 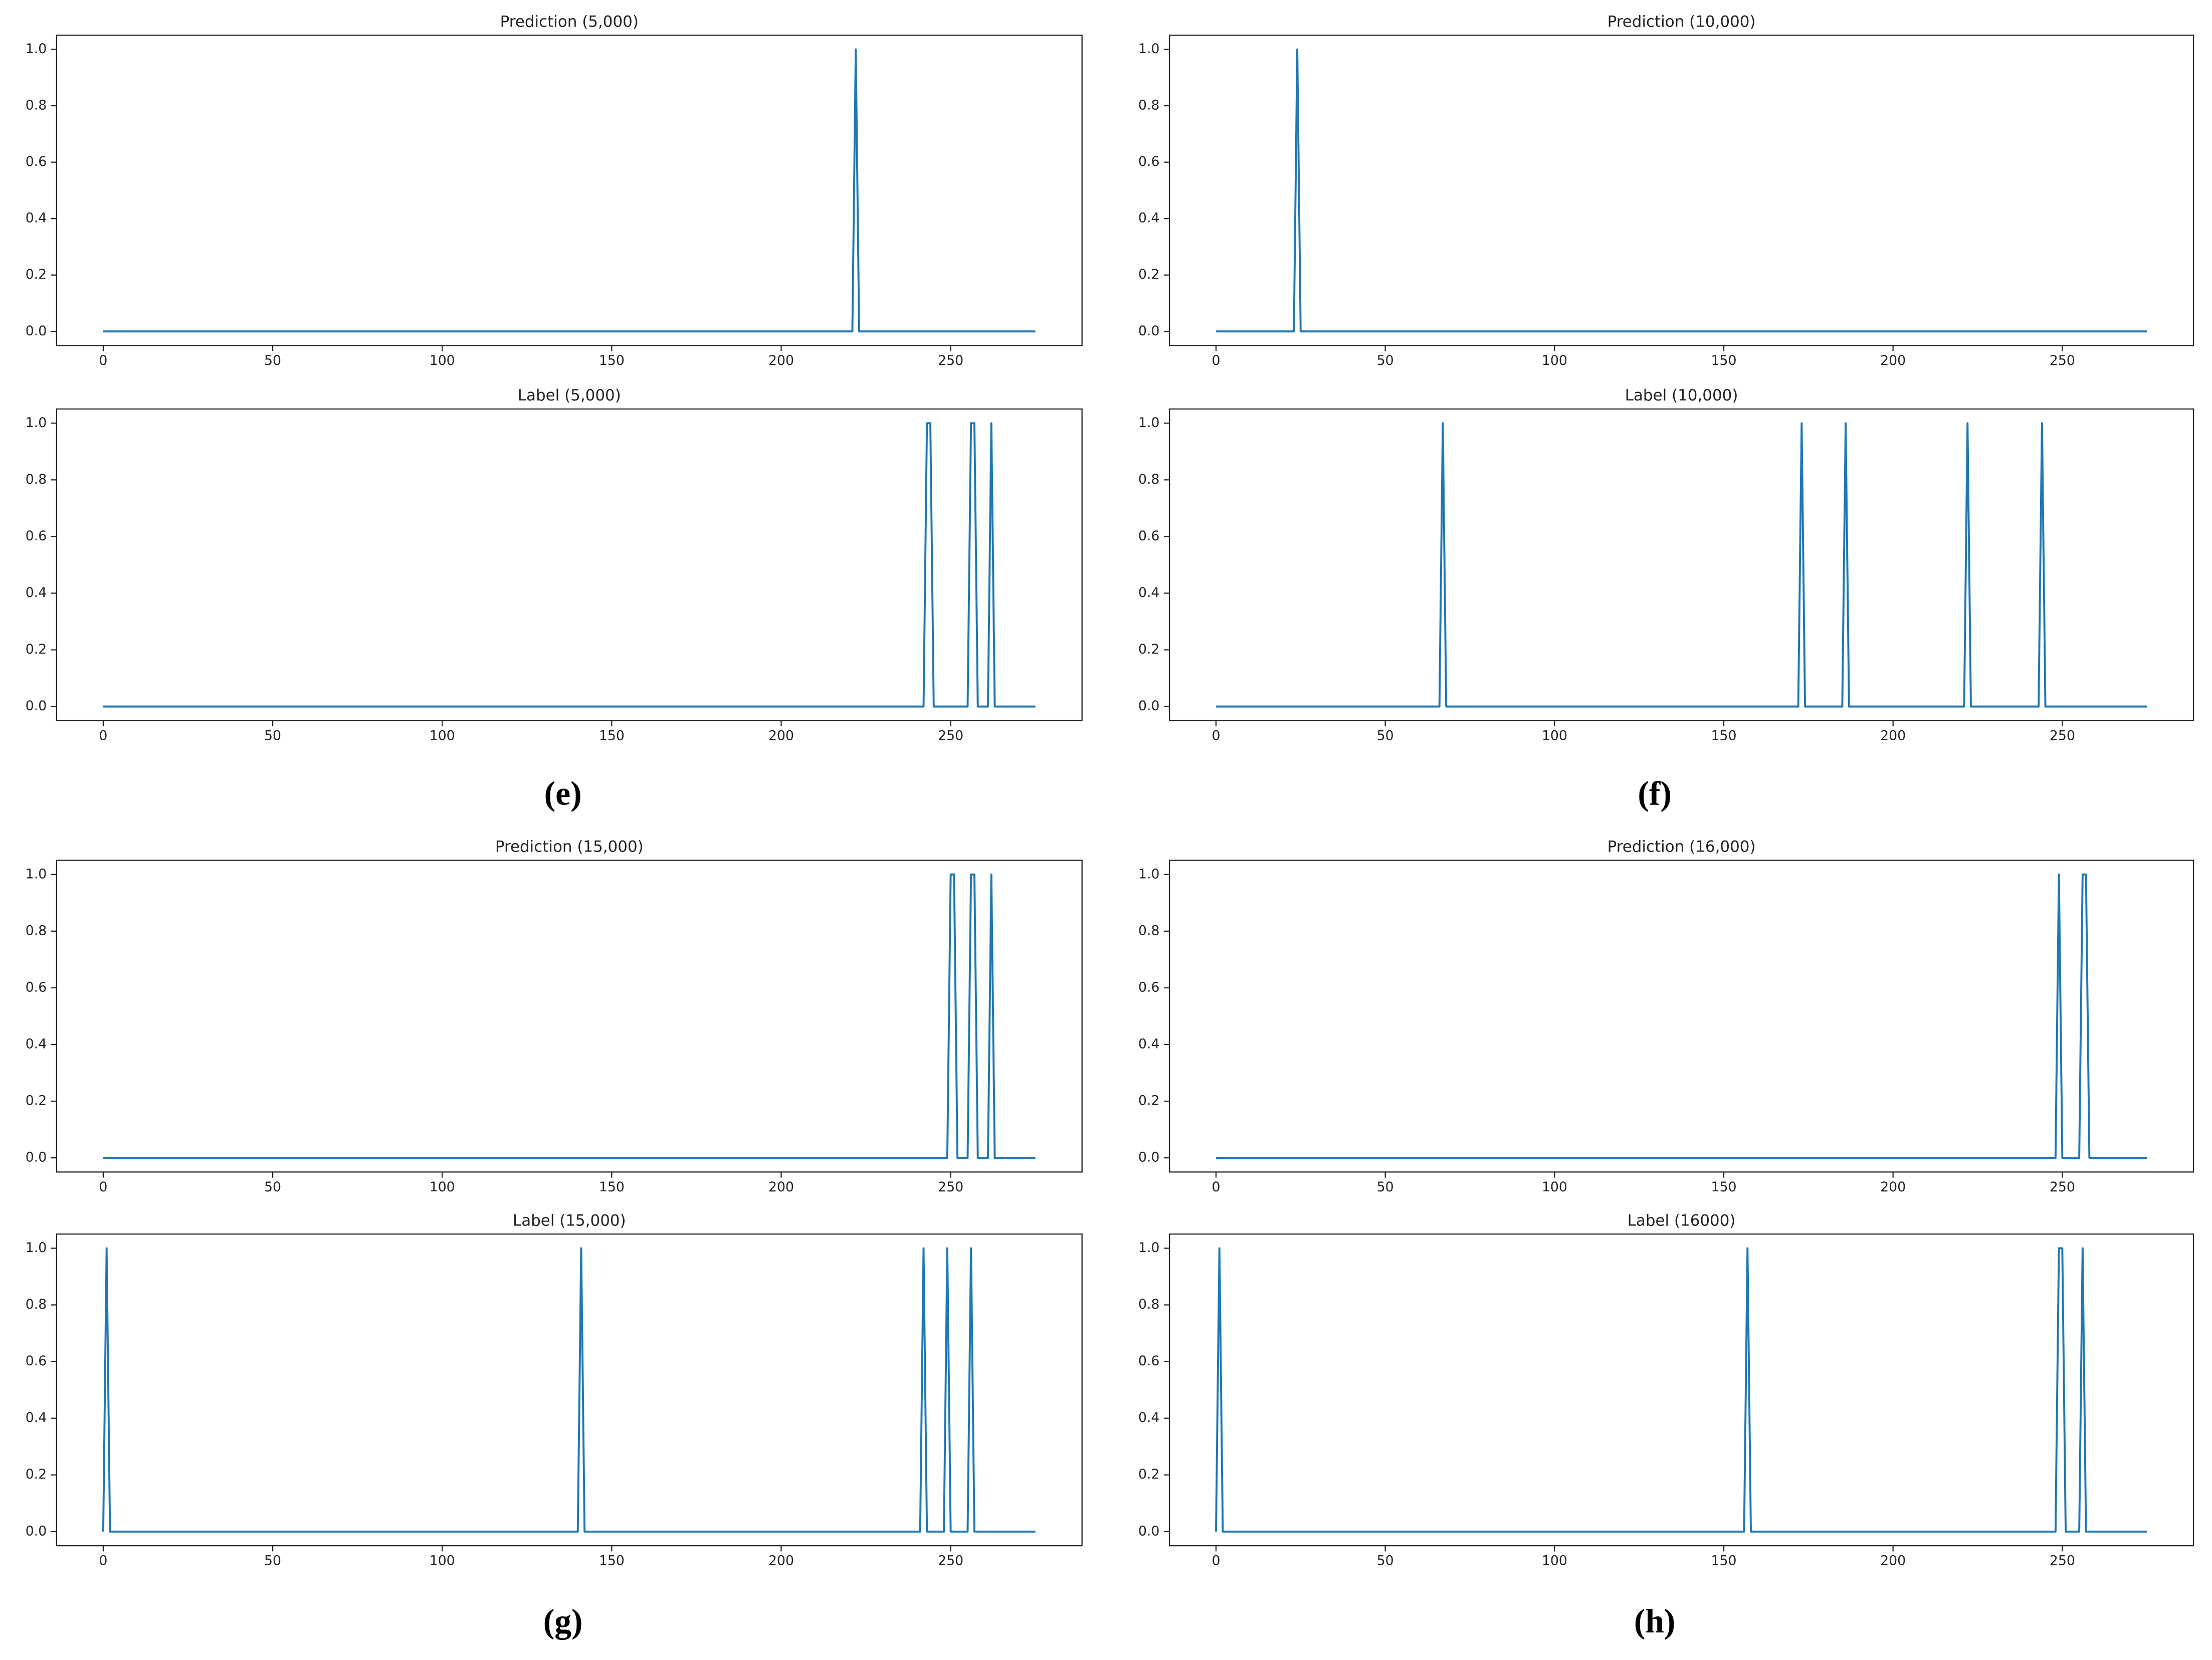 What do you see at coordinates (1681, 22) in the screenshot?
I see `chart-title: Prediction (10,000)` at bounding box center [1681, 22].